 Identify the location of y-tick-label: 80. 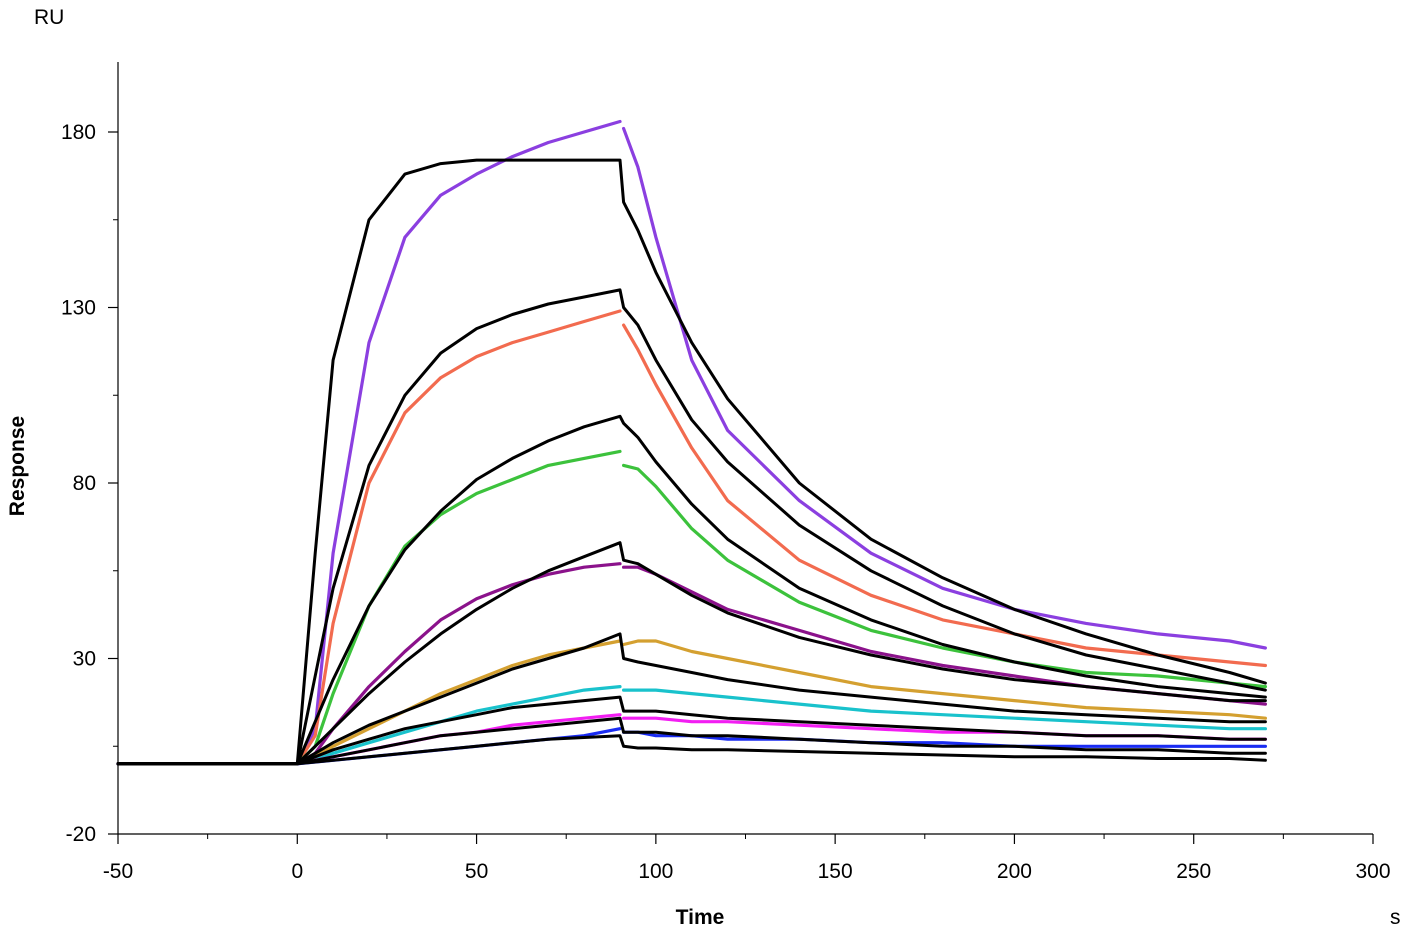
(84, 483).